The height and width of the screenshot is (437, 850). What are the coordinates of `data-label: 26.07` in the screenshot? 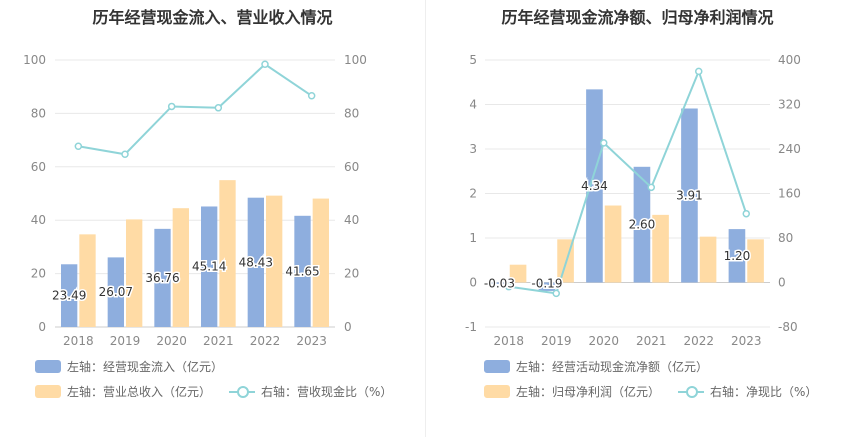 It's located at (116, 292).